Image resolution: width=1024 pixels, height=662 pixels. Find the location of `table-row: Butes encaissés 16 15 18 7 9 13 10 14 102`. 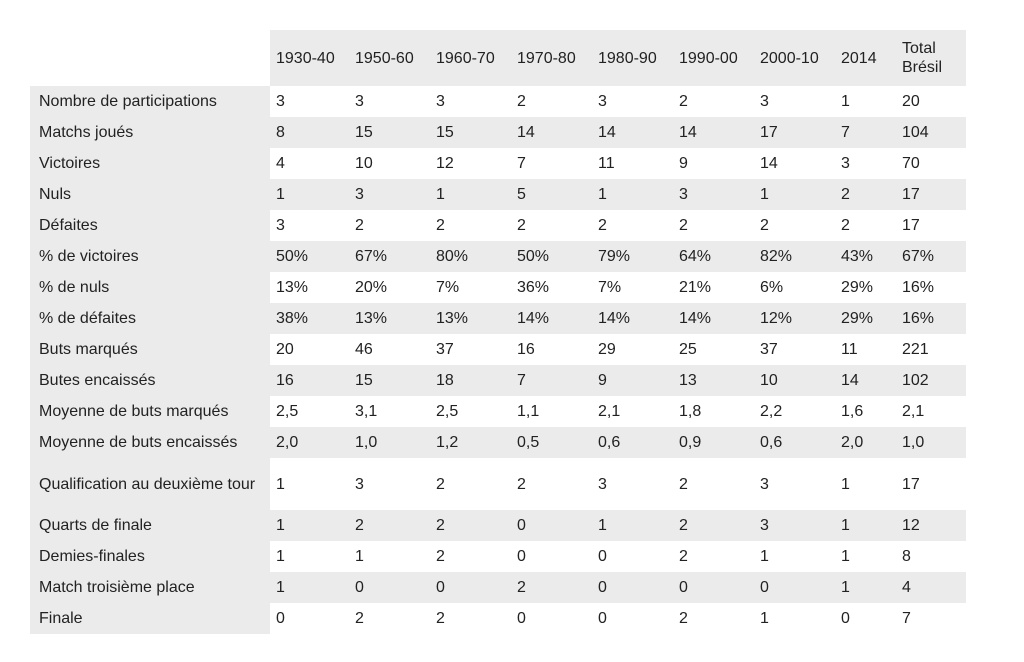

table-row: Butes encaissés 16 15 18 7 9 13 10 14 102 is located at coordinates (498, 380).